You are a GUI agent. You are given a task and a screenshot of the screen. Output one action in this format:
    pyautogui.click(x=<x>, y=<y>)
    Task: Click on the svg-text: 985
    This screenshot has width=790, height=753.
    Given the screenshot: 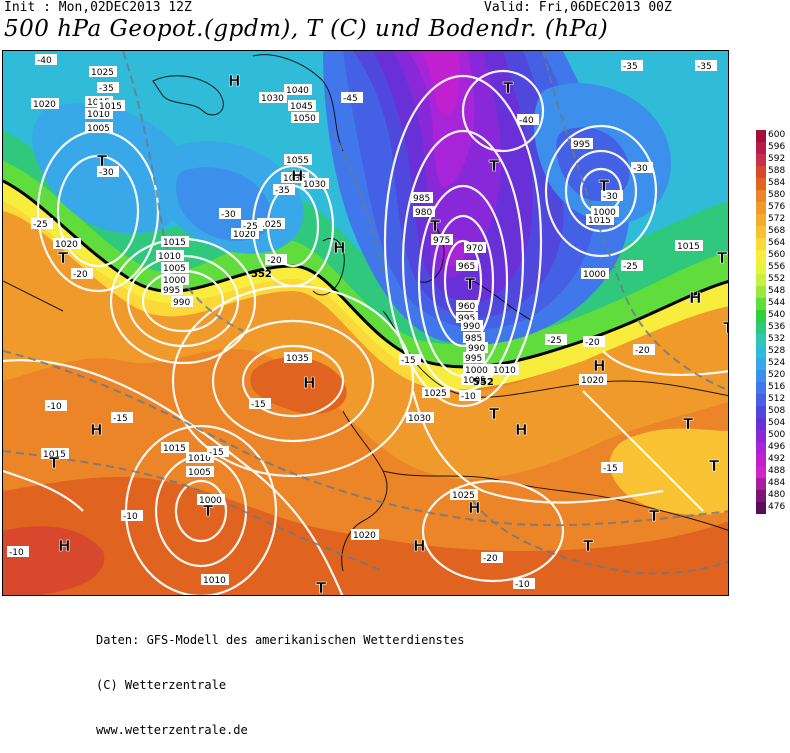 What is the action you would take?
    pyautogui.click(x=473, y=339)
    